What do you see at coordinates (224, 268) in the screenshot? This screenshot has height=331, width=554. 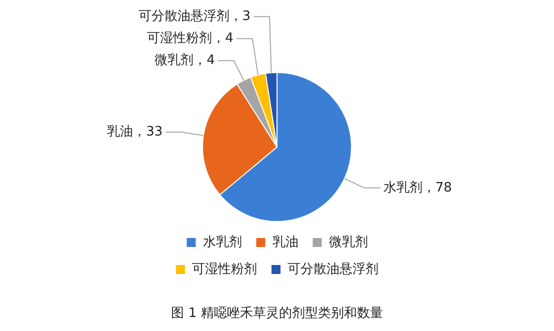 I see `legend-label: 可湿性粉剂` at bounding box center [224, 268].